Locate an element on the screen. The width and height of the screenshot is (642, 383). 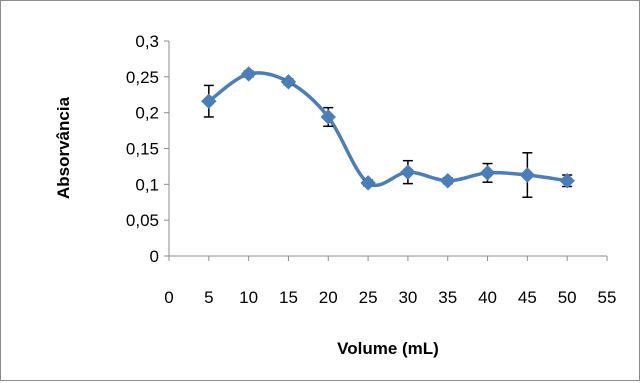
y-tick-label: 0,2 is located at coordinates (147, 113).